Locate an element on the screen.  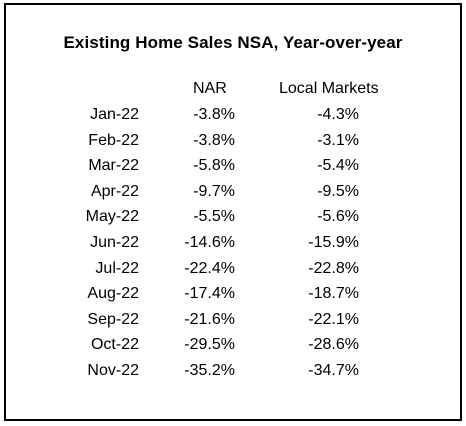
table-row: Jan-22 -3.8% -4.3% is located at coordinates (233, 119).